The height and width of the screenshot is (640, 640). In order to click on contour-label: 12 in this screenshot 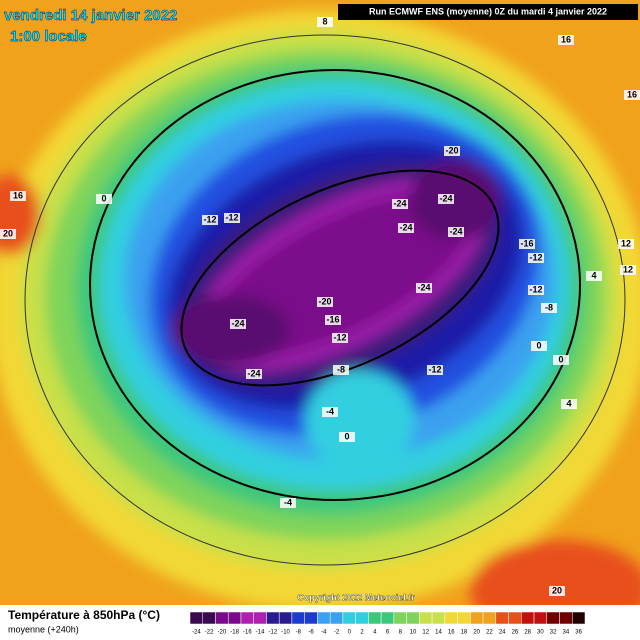, I will do `click(628, 269)`.